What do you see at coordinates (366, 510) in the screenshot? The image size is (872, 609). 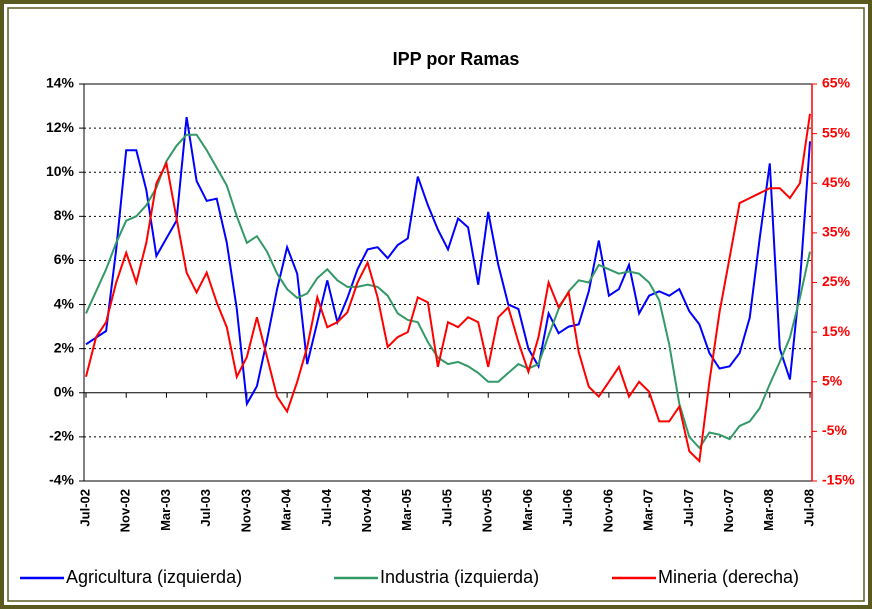 I see `x-tick-label: Nov-04` at bounding box center [366, 510].